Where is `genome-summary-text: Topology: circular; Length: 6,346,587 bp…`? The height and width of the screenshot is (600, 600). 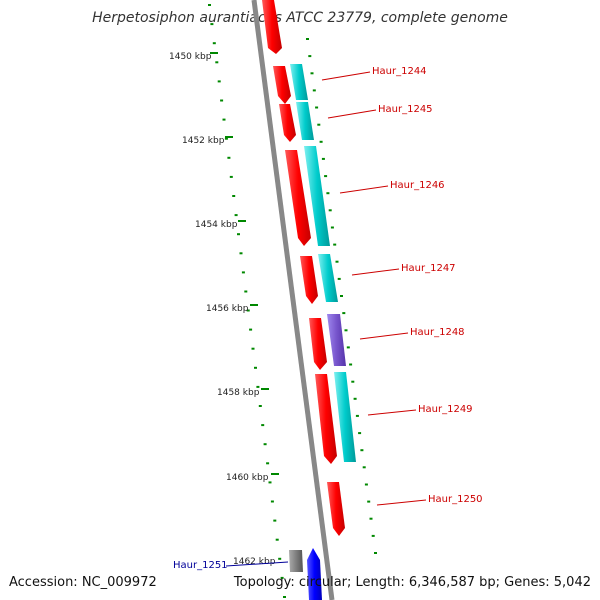
genome-summary-text: Topology: circular; Length: 6,346,587 bp… is located at coordinates (412, 582).